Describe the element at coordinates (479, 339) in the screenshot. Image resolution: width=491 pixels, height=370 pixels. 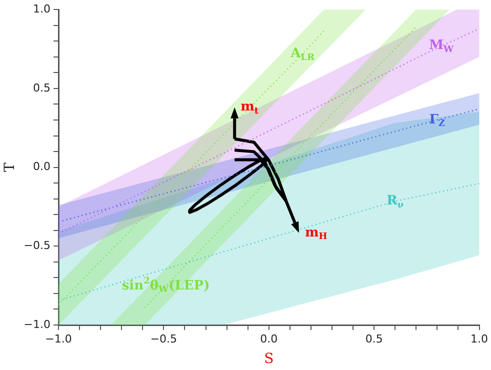
I see `x-tick-label: 1.0` at that location.